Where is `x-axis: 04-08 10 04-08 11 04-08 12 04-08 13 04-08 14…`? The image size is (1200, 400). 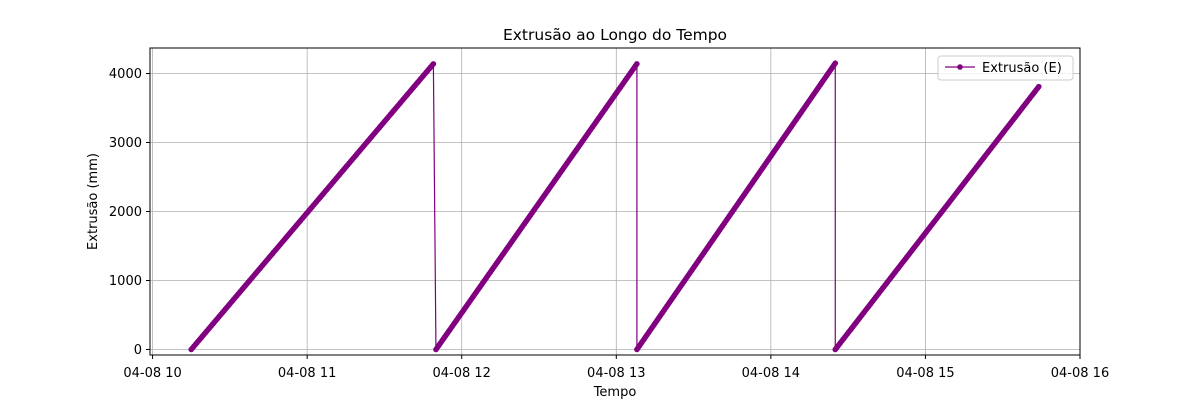
x-axis: 04-08 10 04-08 11 04-08 12 04-08 13 04-08 14… is located at coordinates (616, 368).